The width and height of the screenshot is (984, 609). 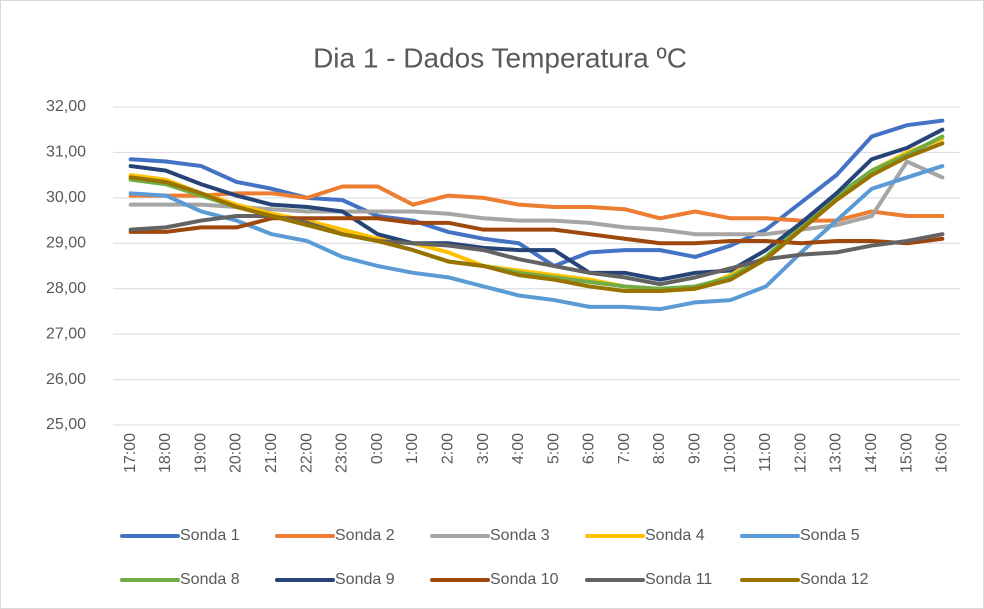 I want to click on legend-label: Sonda 8, so click(x=210, y=579).